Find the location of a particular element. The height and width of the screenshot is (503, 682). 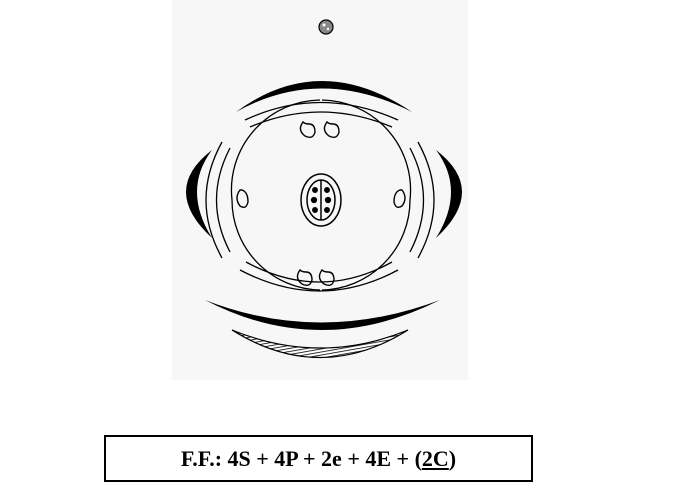

formula-underlined-carpels: 2C is located at coordinates (435, 458).